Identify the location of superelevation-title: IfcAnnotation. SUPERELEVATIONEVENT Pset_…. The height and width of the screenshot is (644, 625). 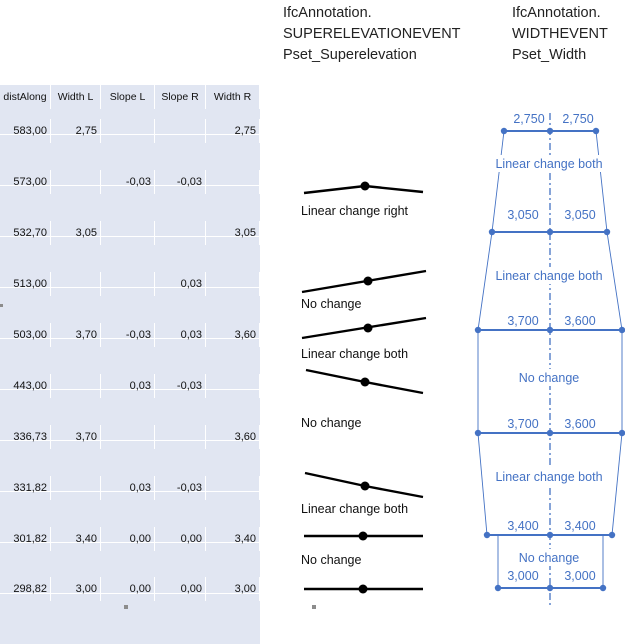
(372, 34).